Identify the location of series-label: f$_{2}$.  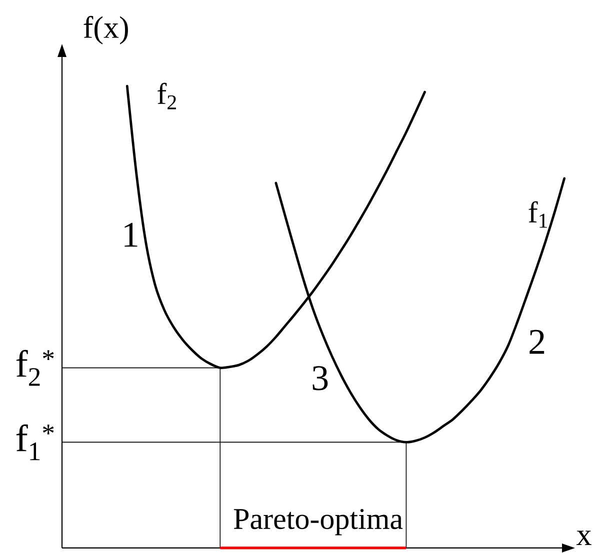
(167, 96).